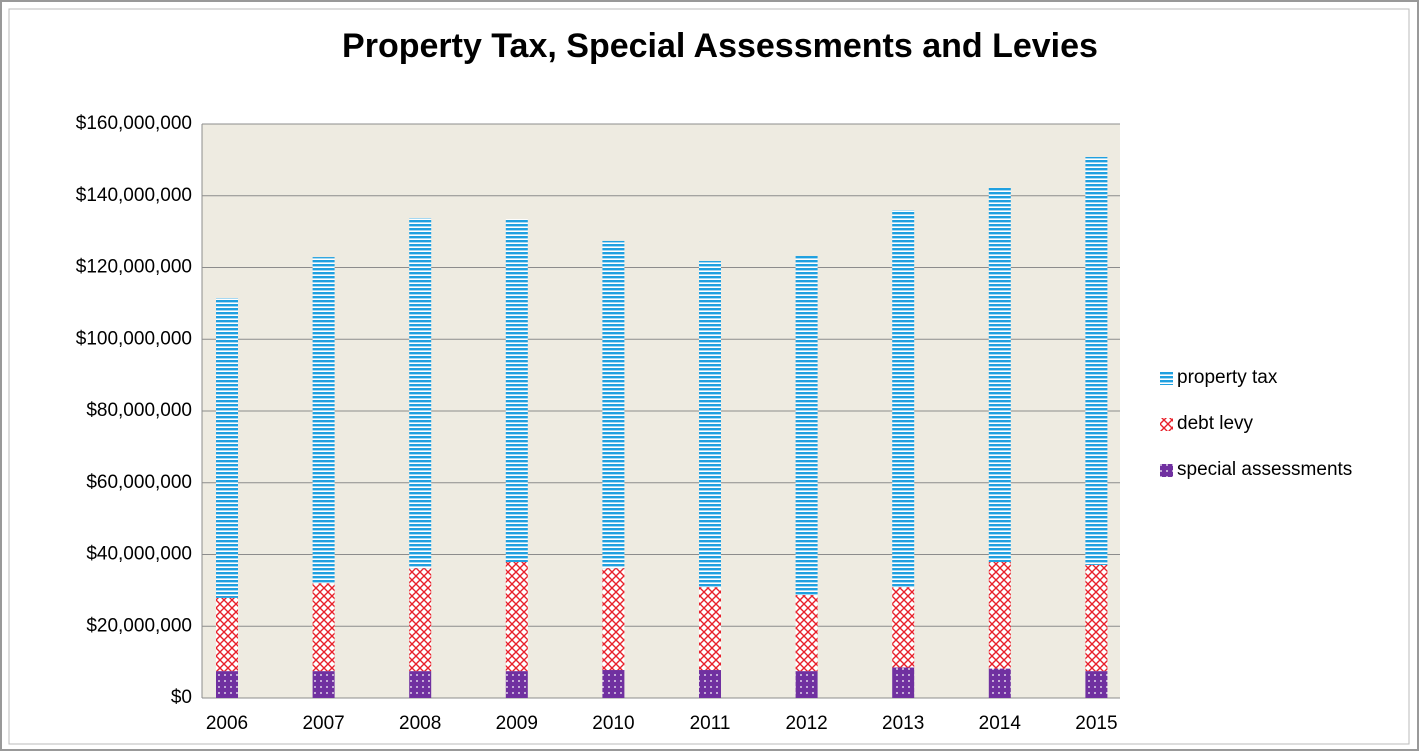  I want to click on y-tick-label: $80,000,000, so click(139, 410).